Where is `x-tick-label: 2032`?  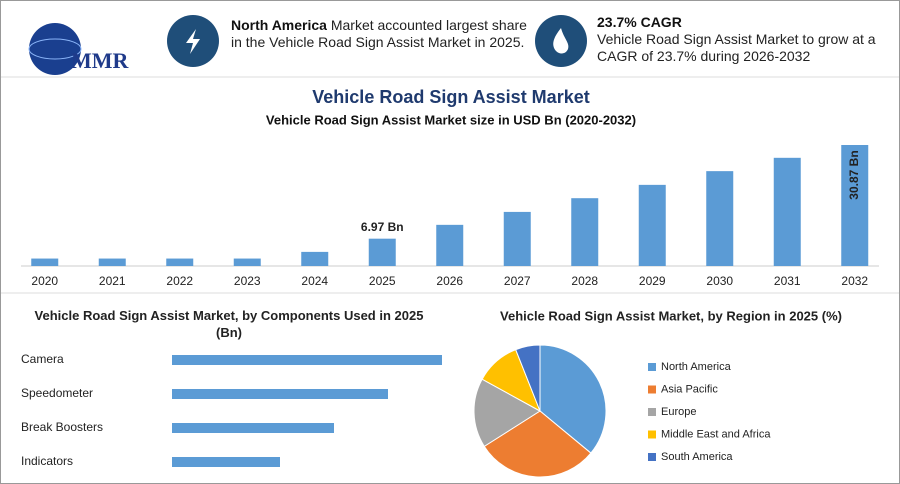
x-tick-label: 2032 is located at coordinates (854, 281).